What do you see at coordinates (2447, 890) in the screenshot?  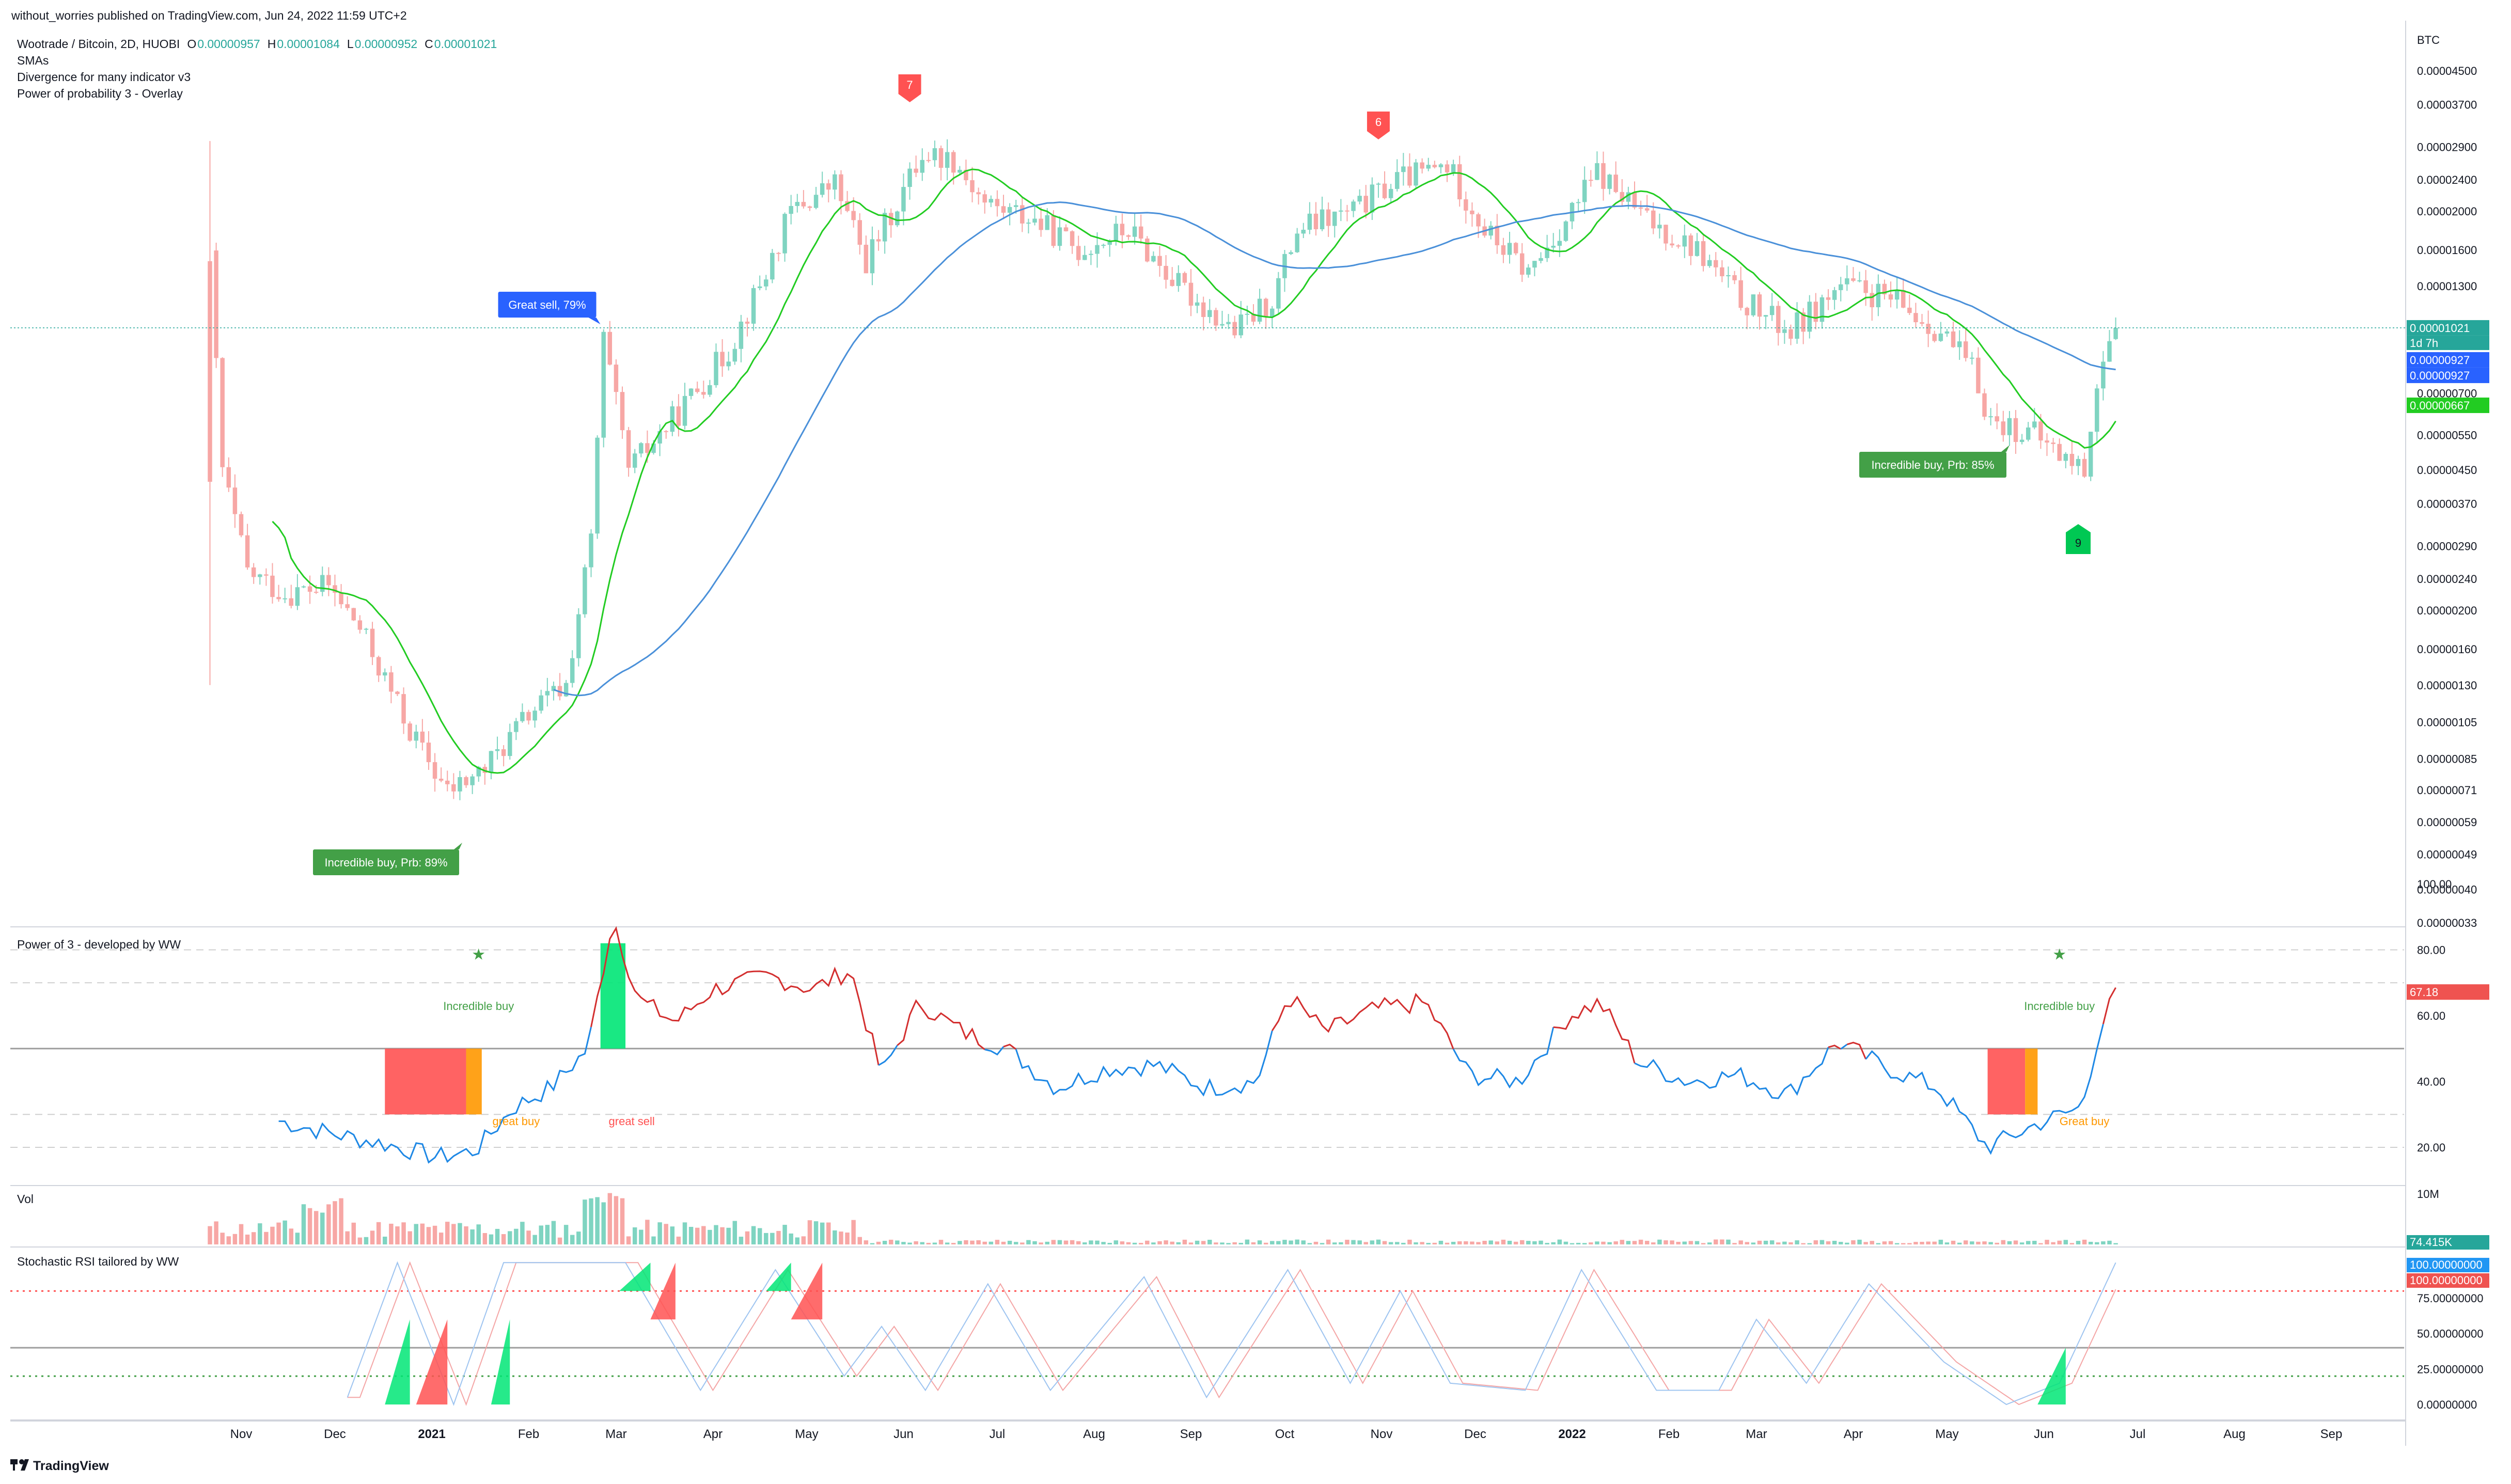 I see `price-tick-label: 0.00000040` at bounding box center [2447, 890].